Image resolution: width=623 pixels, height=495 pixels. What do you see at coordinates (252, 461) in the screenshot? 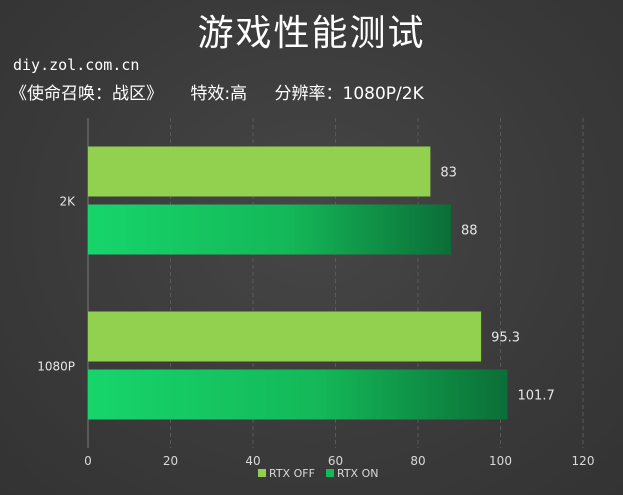
I see `x-tick-label: 40` at bounding box center [252, 461].